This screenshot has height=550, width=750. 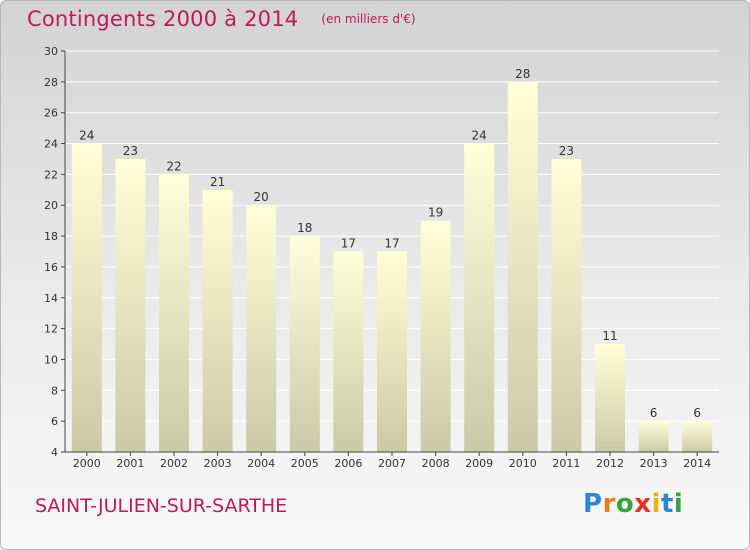 What do you see at coordinates (436, 463) in the screenshot?
I see `x-tick-label: 2008` at bounding box center [436, 463].